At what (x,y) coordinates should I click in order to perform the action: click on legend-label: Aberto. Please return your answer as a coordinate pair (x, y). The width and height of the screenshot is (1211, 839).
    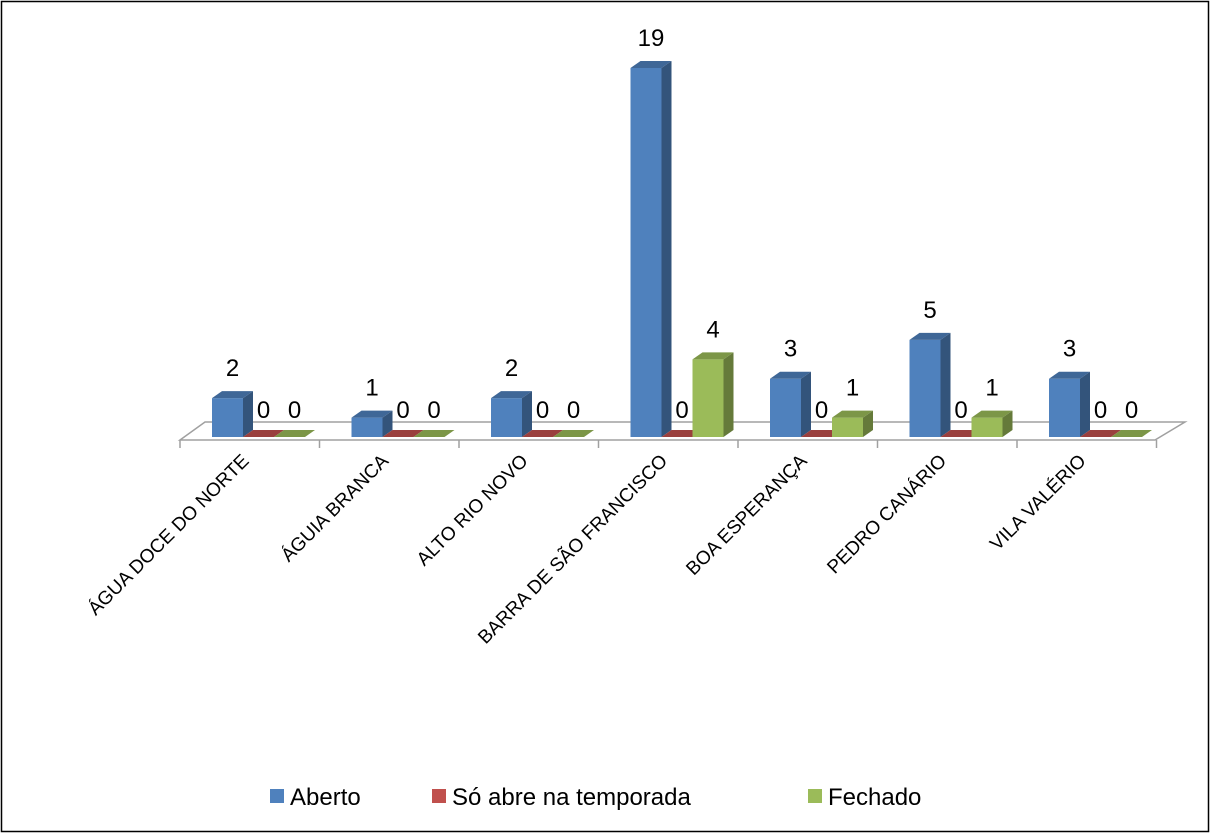
    Looking at the image, I should click on (325, 797).